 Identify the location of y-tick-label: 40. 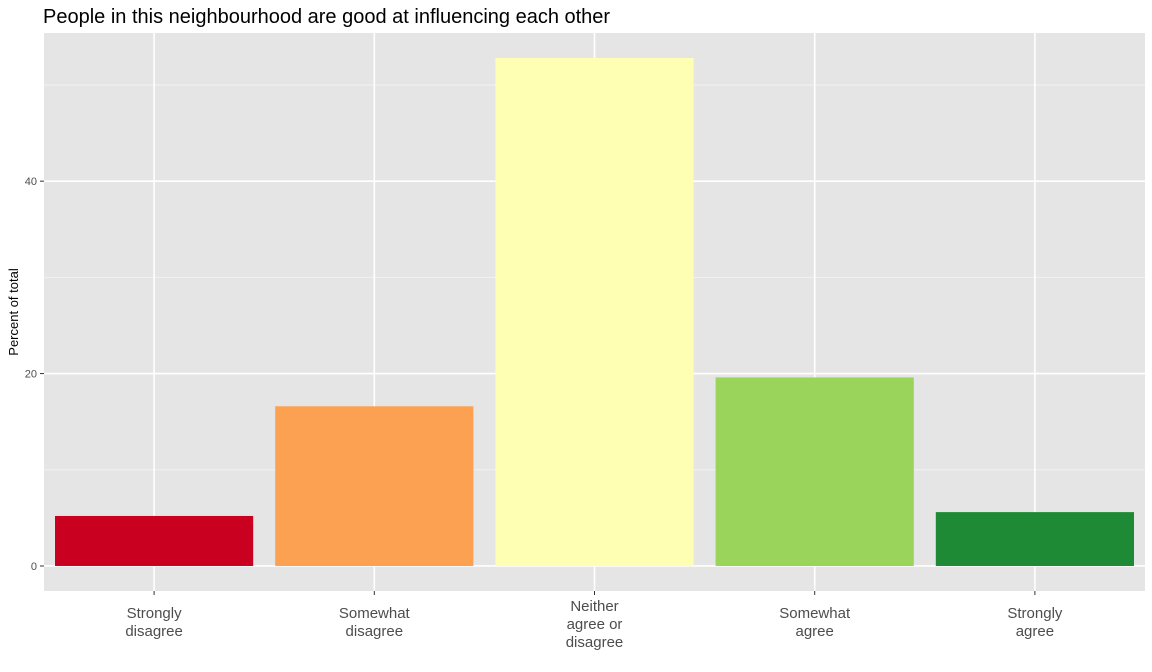
(31, 182).